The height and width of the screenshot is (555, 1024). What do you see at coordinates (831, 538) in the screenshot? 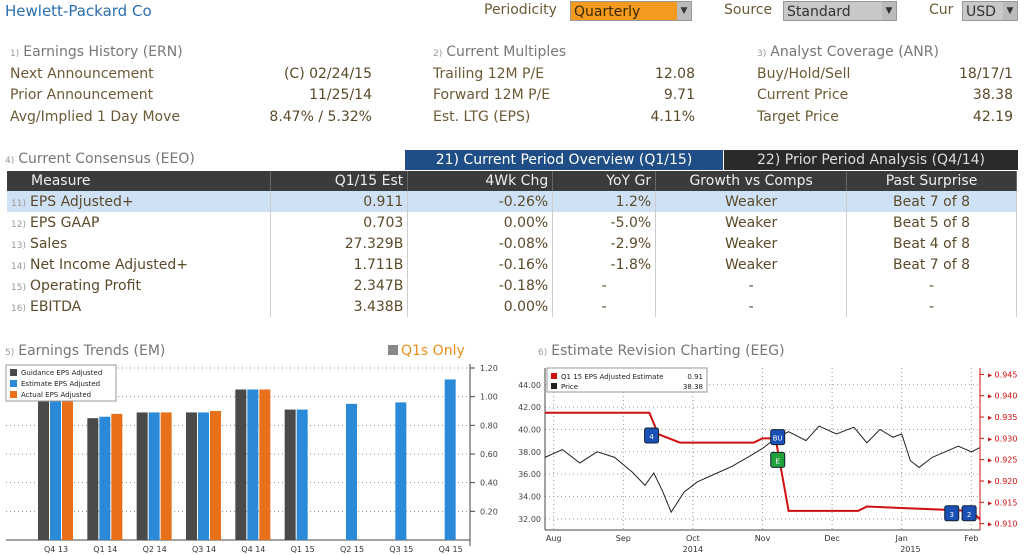
I see `x-tick-label: Dec` at bounding box center [831, 538].